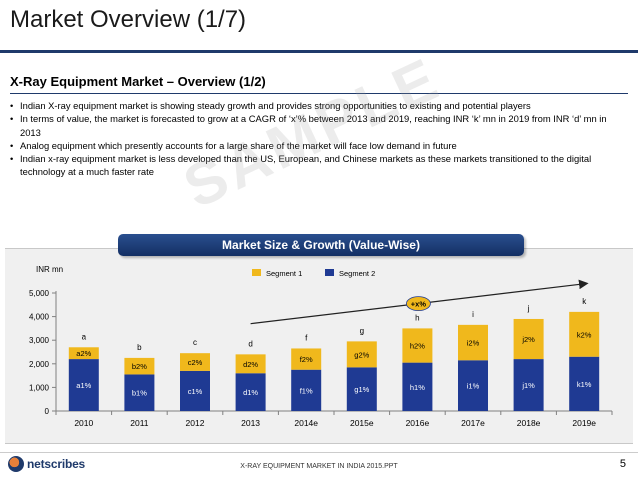  What do you see at coordinates (306, 423) in the screenshot?
I see `x-tick-label: 2014e` at bounding box center [306, 423].